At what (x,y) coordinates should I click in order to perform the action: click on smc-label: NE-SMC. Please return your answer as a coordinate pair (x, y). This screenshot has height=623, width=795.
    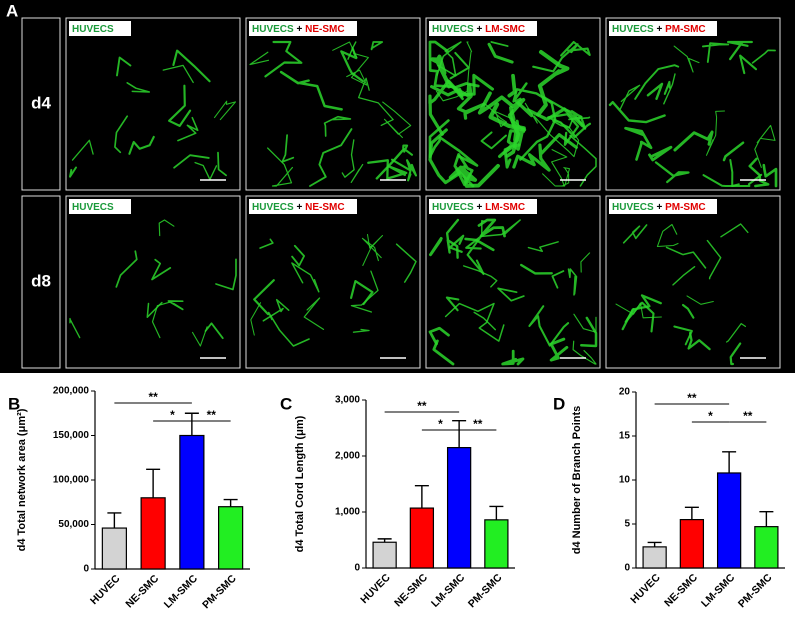
    Looking at the image, I should click on (324, 29).